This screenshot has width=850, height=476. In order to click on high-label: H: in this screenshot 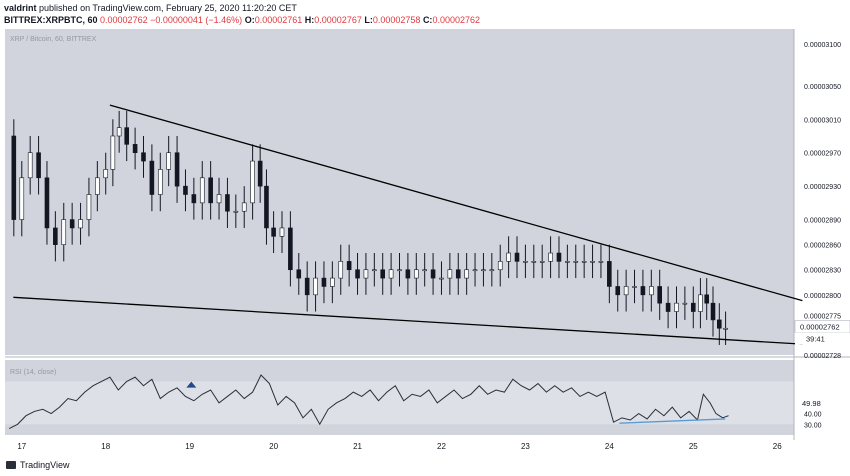, I will do `click(309, 20)`.